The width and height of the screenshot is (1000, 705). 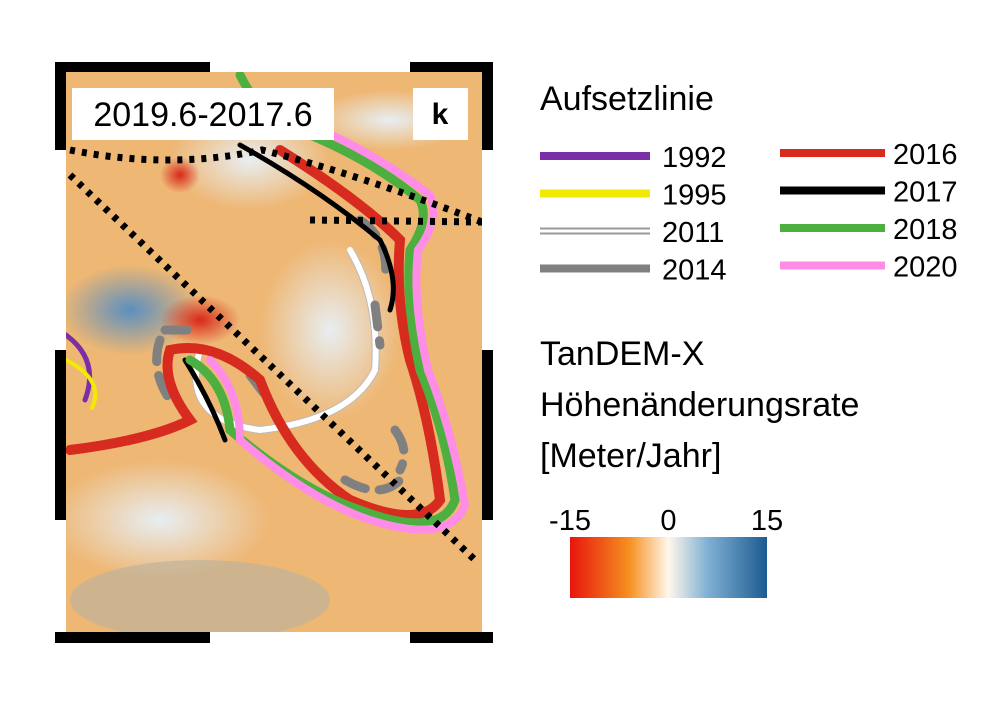 I want to click on colorbar-tick-label: 0, so click(x=668, y=521).